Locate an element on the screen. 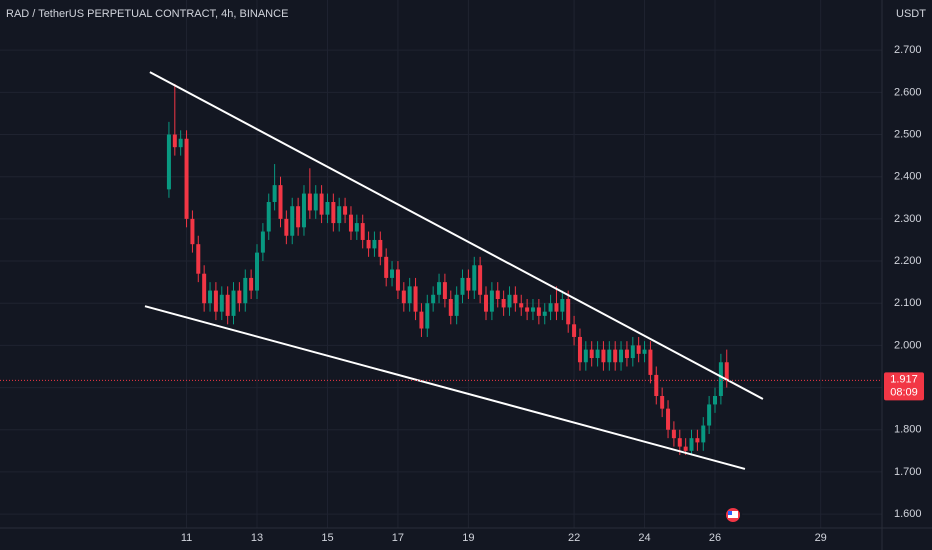  y-tick-label: 1.700 is located at coordinates (908, 472).